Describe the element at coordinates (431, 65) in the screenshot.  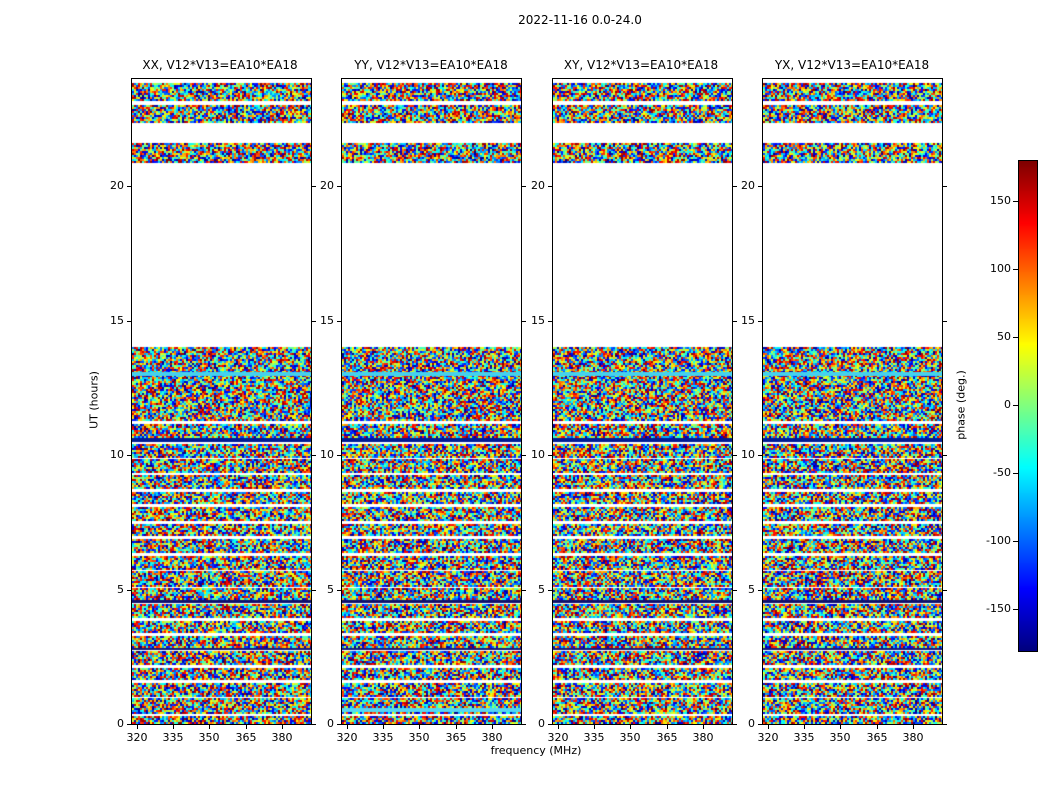
I see `panel-title-yy: YY, V12*V13=EA10*EA18` at that location.